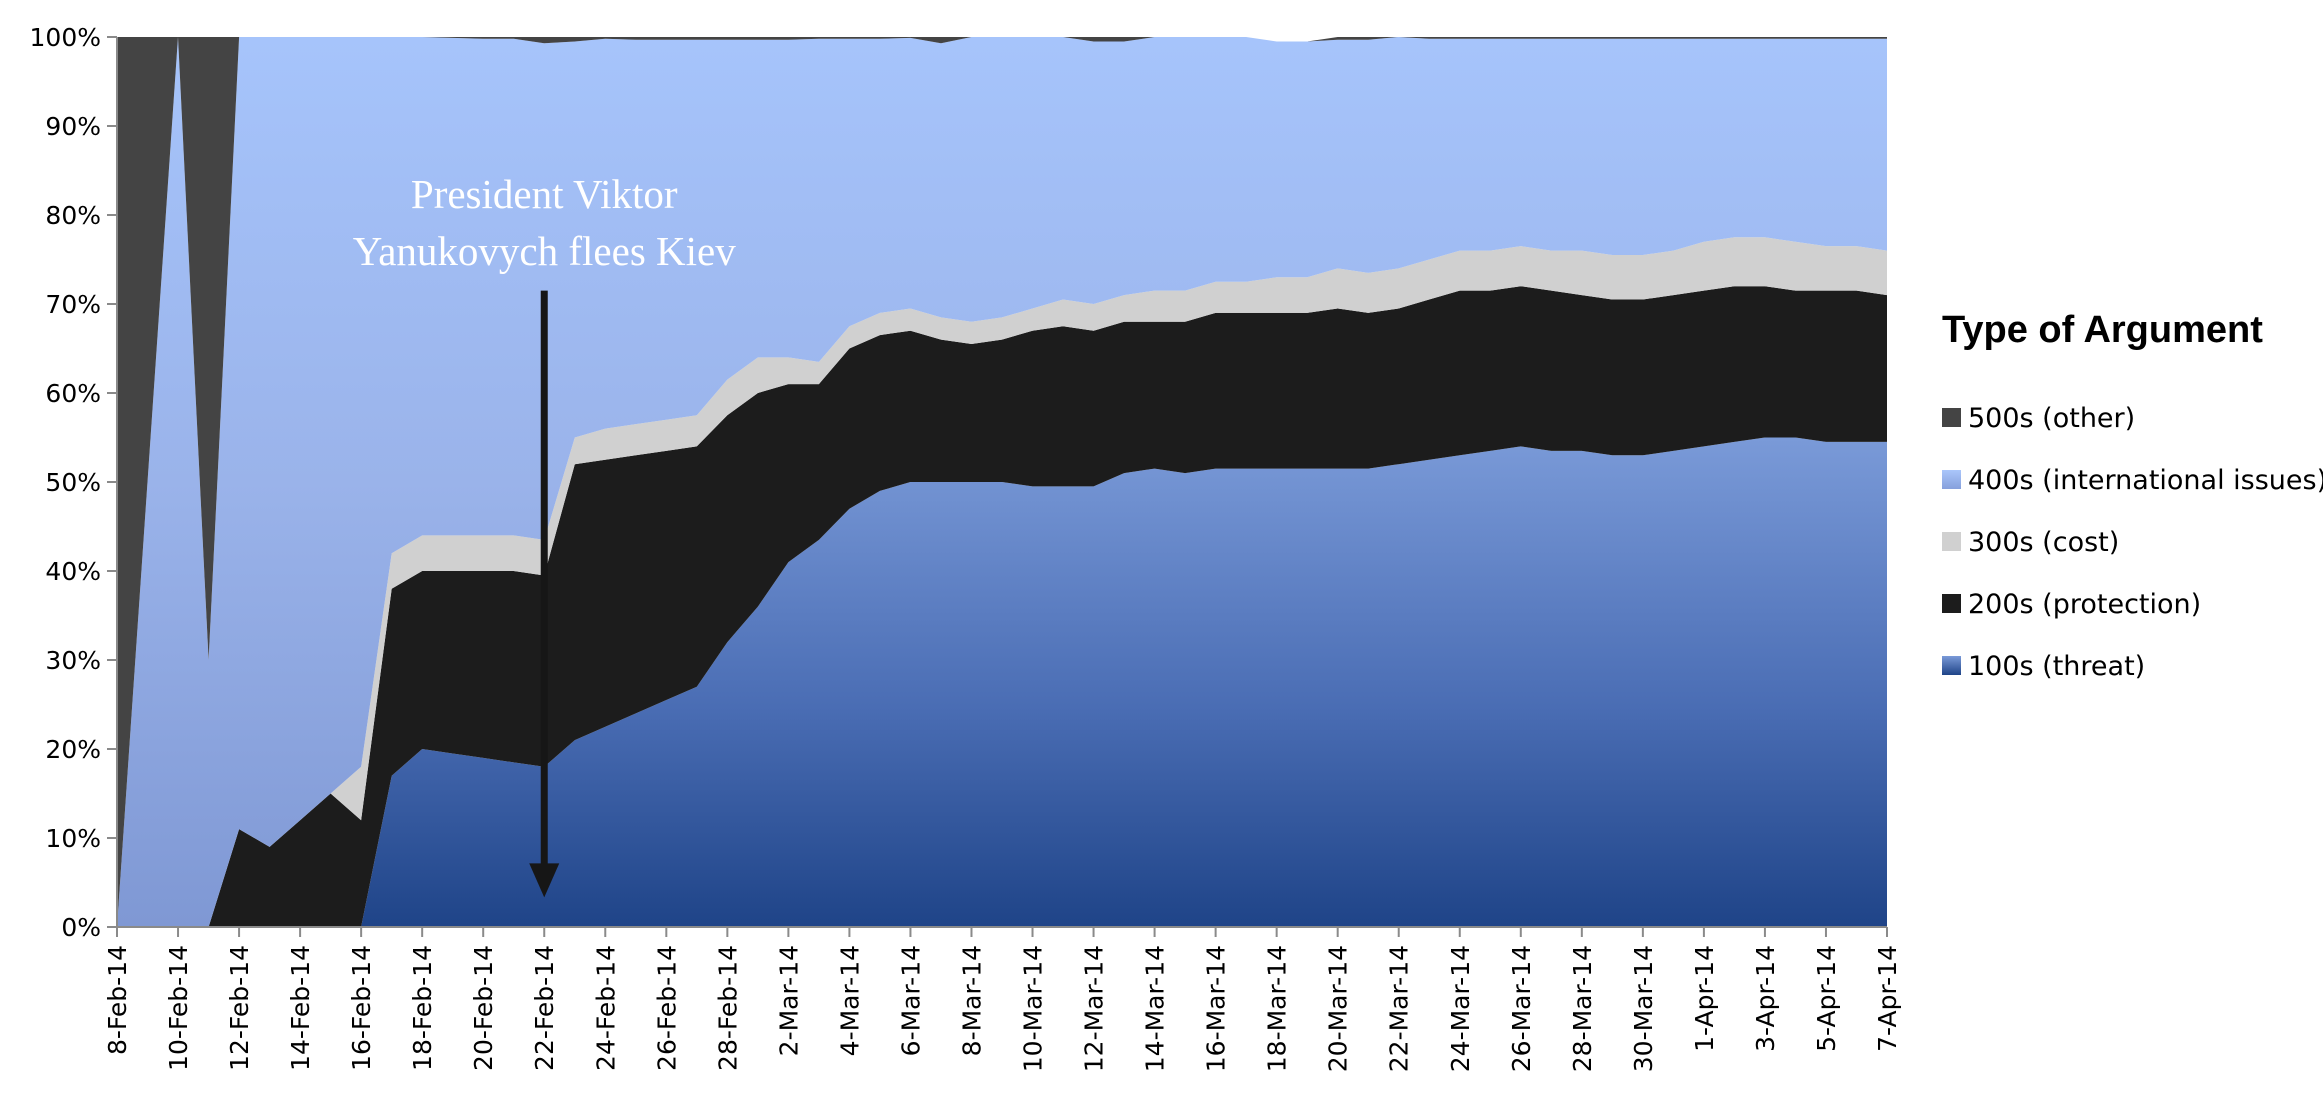 This screenshot has width=2323, height=1093. I want to click on x-tick-label: 5-Apr-14, so click(1826, 998).